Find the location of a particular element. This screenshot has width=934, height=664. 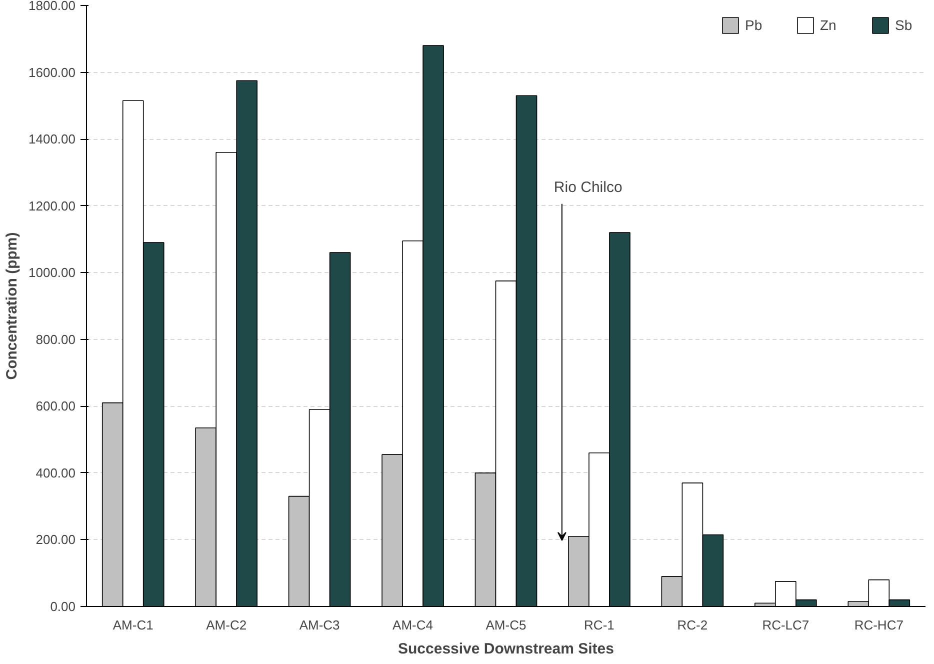

y-tick-label: 1600.00 is located at coordinates (52, 72).